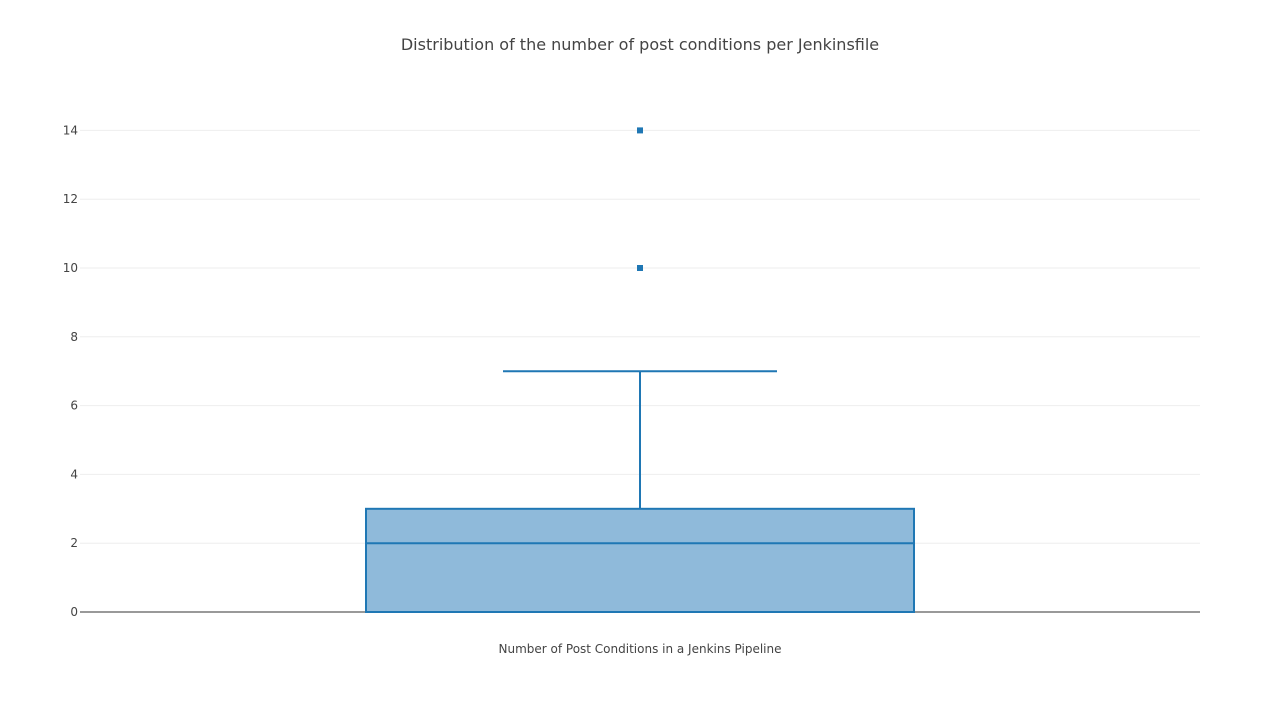 The width and height of the screenshot is (1280, 720). Describe the element at coordinates (70, 371) in the screenshot. I see `y-axis-ticks: 0 2 4 6 8 10 12 14` at that location.